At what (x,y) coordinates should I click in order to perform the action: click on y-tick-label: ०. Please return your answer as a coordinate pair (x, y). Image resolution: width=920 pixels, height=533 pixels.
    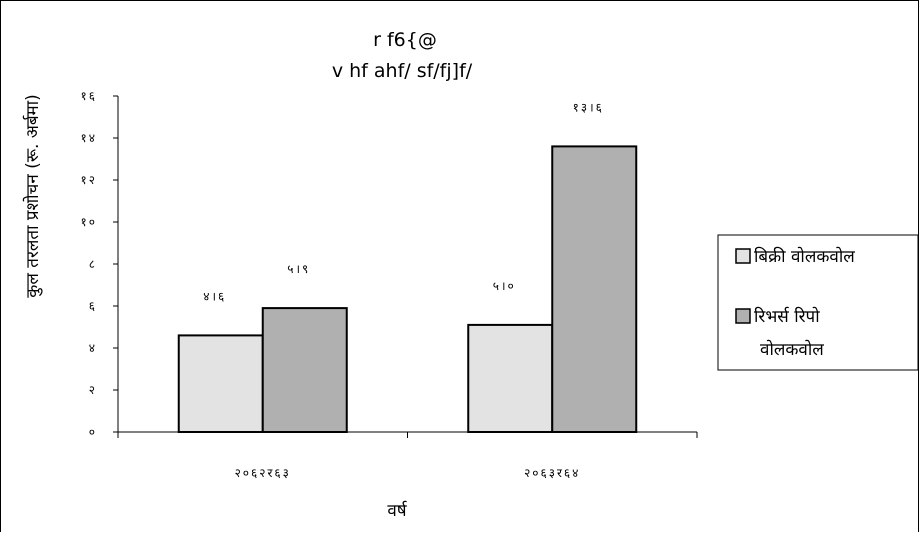
    Looking at the image, I should click on (93, 432).